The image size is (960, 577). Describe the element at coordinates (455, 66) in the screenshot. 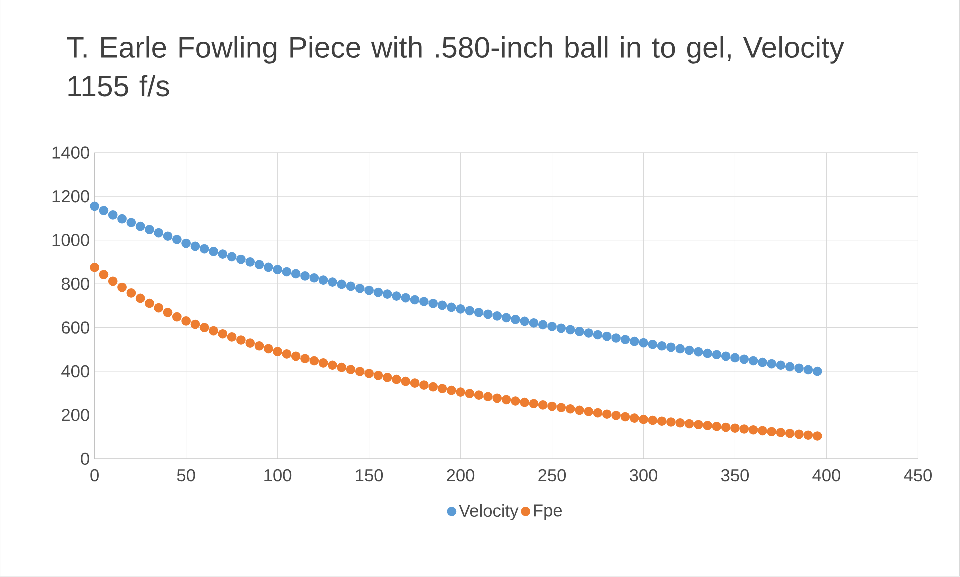

I see `chart-title: T. Earle Fowling Piece with .580-inch ball in to gel, Velocity 1155 f/s` at that location.